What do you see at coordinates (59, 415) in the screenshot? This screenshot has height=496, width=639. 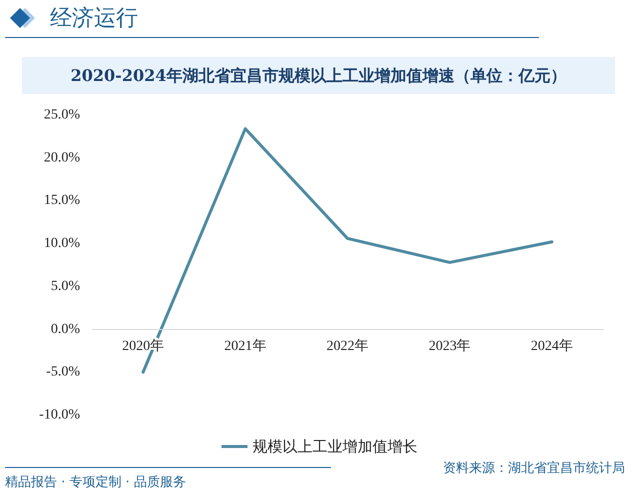 I see `y-tick-label: -10.0%` at bounding box center [59, 415].